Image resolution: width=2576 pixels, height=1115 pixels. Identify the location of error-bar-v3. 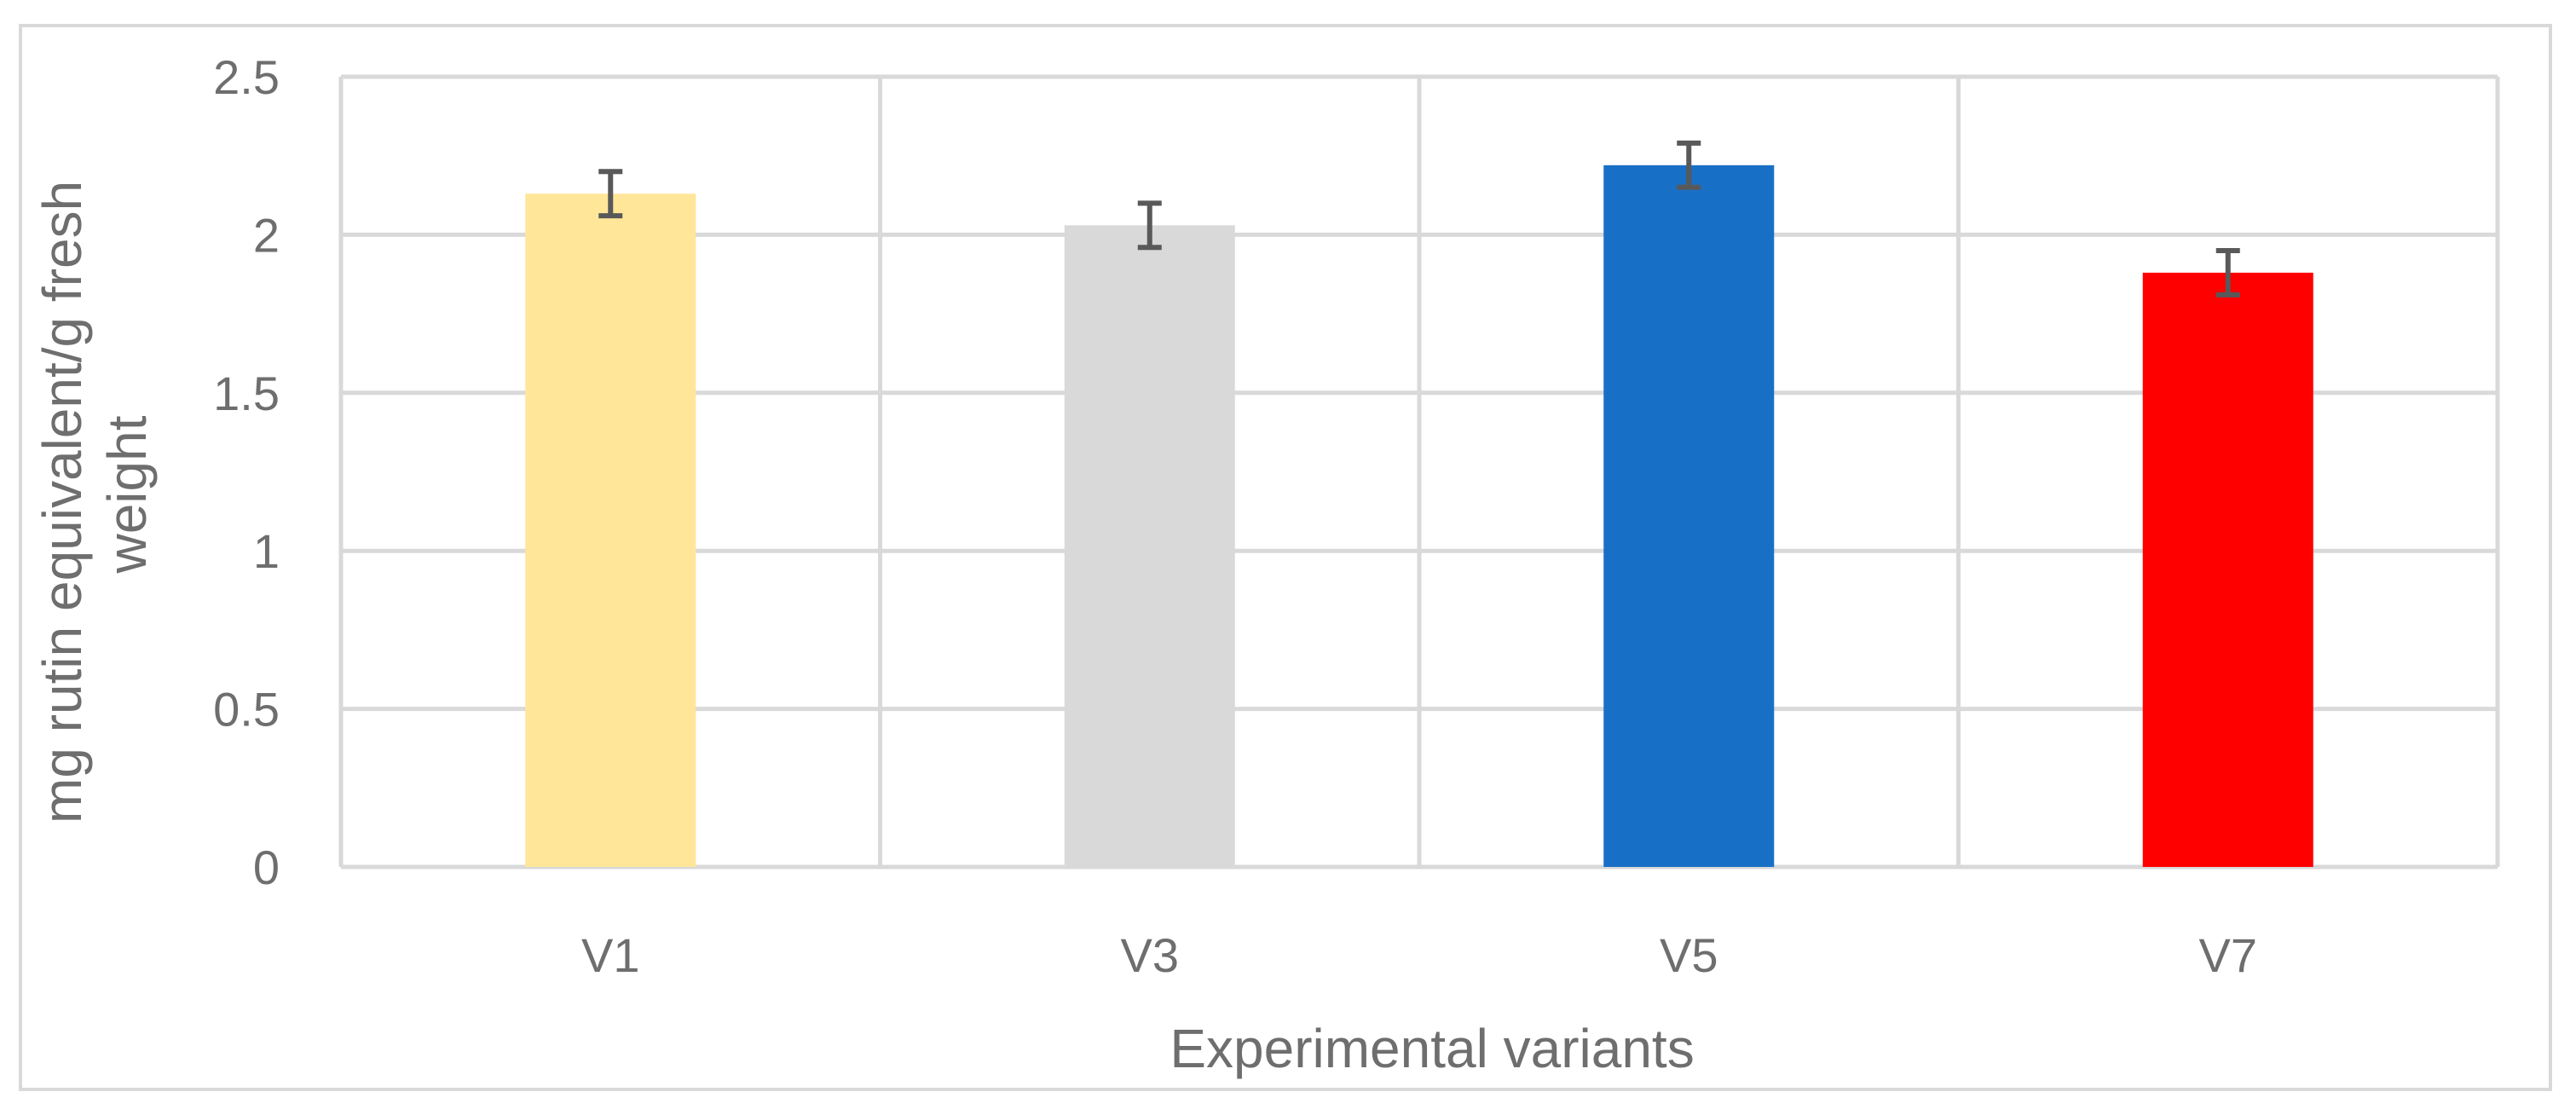
(1149, 225).